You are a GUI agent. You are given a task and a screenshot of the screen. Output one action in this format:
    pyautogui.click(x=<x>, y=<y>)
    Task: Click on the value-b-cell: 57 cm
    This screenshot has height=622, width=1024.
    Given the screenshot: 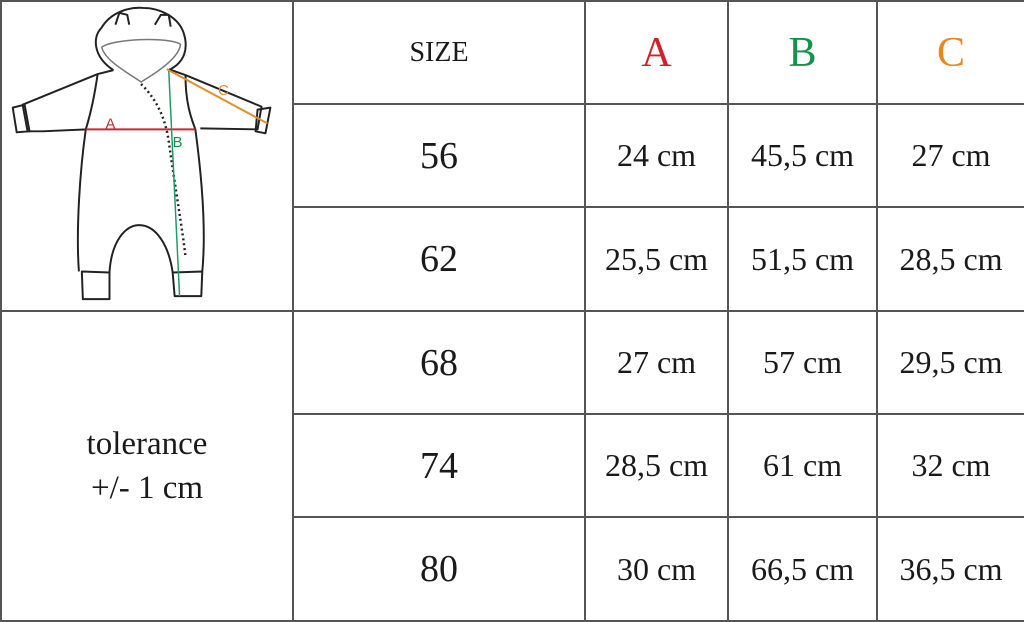 What is the action you would take?
    pyautogui.click(x=802, y=362)
    